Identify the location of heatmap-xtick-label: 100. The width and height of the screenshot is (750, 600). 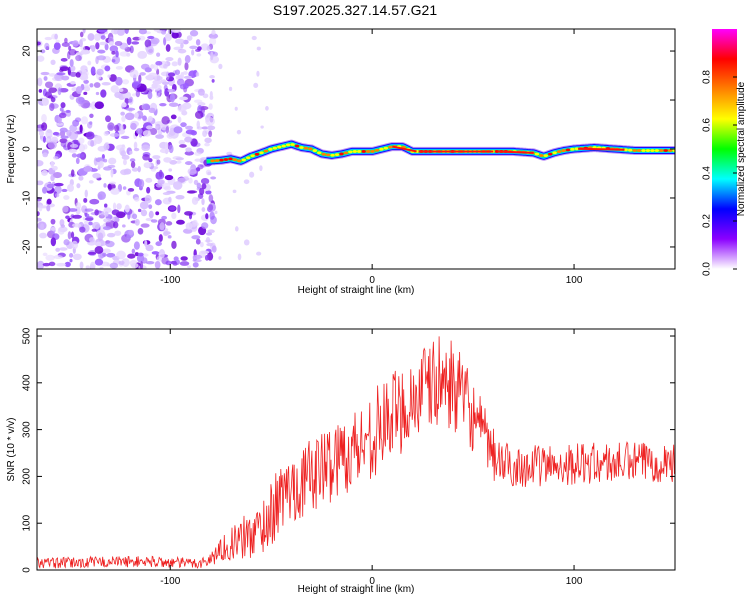
(574, 280).